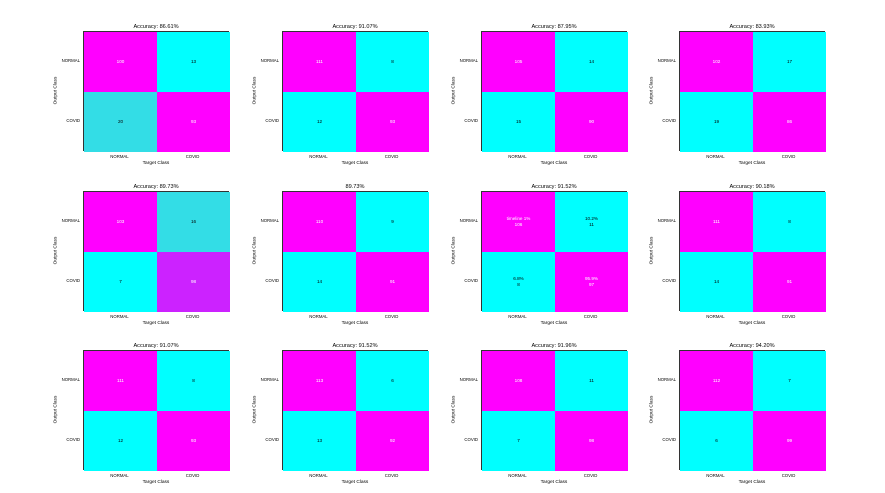 Image resolution: width=885 pixels, height=493 pixels. I want to click on cell-value: 92, so click(392, 440).